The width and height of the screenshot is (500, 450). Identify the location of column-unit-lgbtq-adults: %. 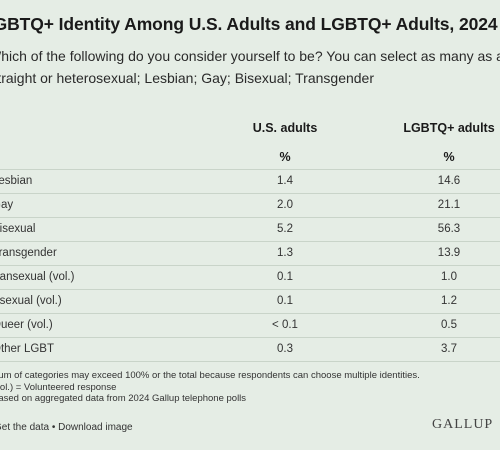
(449, 157).